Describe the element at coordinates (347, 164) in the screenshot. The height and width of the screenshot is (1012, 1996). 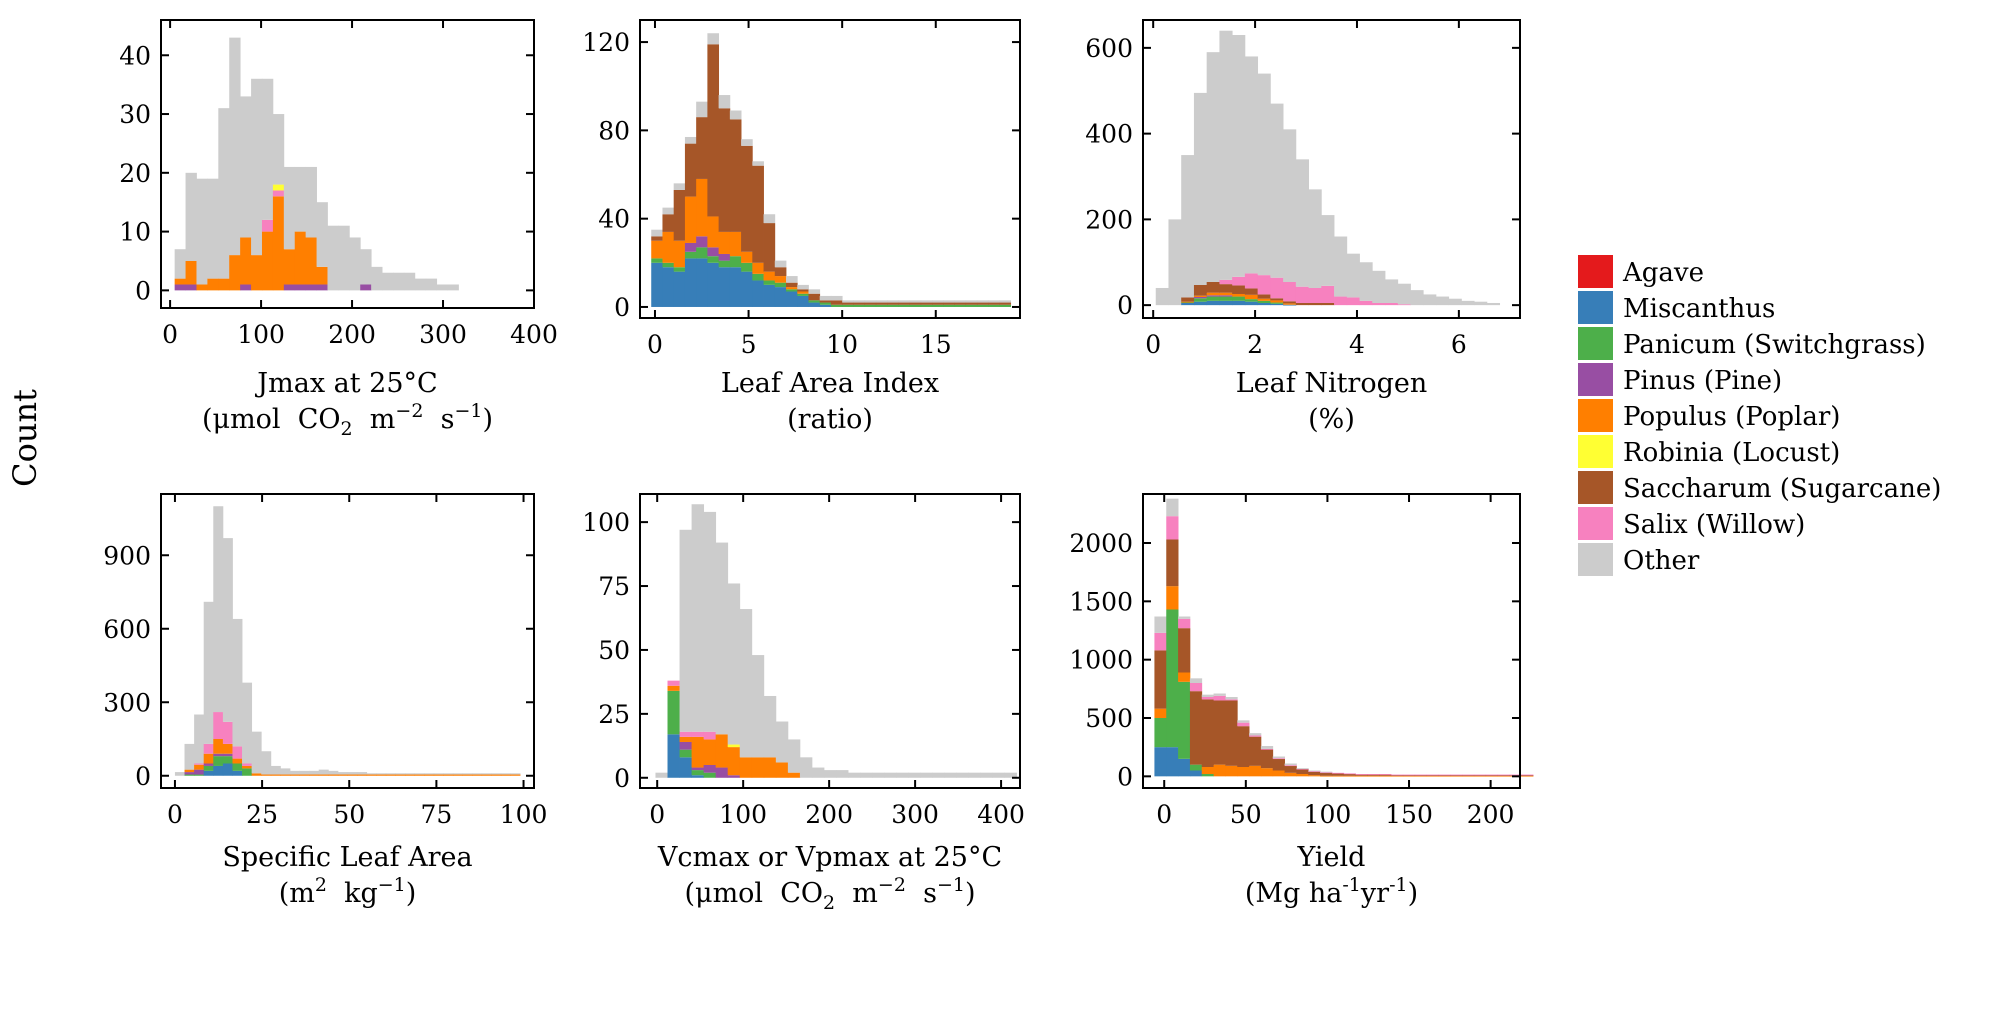
I see `plot-frame` at that location.